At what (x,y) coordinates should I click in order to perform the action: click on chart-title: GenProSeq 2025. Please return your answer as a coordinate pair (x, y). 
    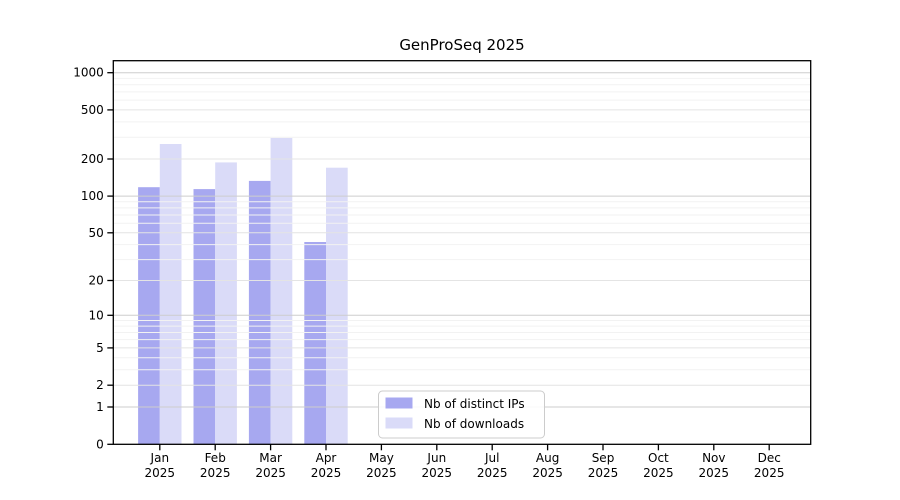
    Looking at the image, I should click on (462, 45).